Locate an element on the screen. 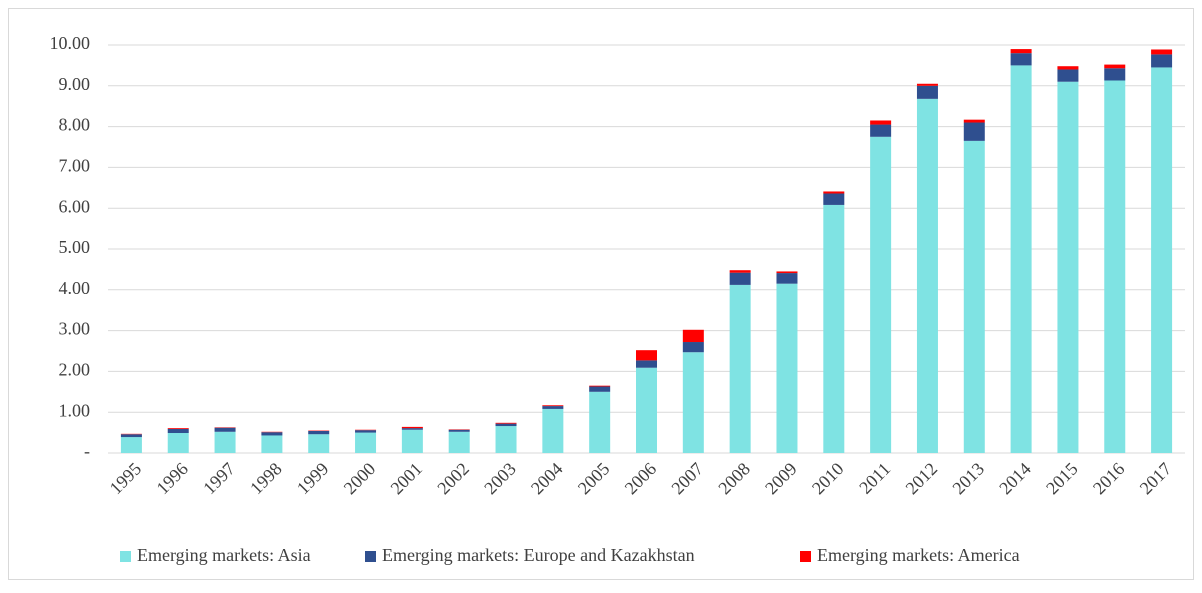 Image resolution: width=1202 pixels, height=593 pixels. y-tick-label: 9.00 is located at coordinates (75, 84).